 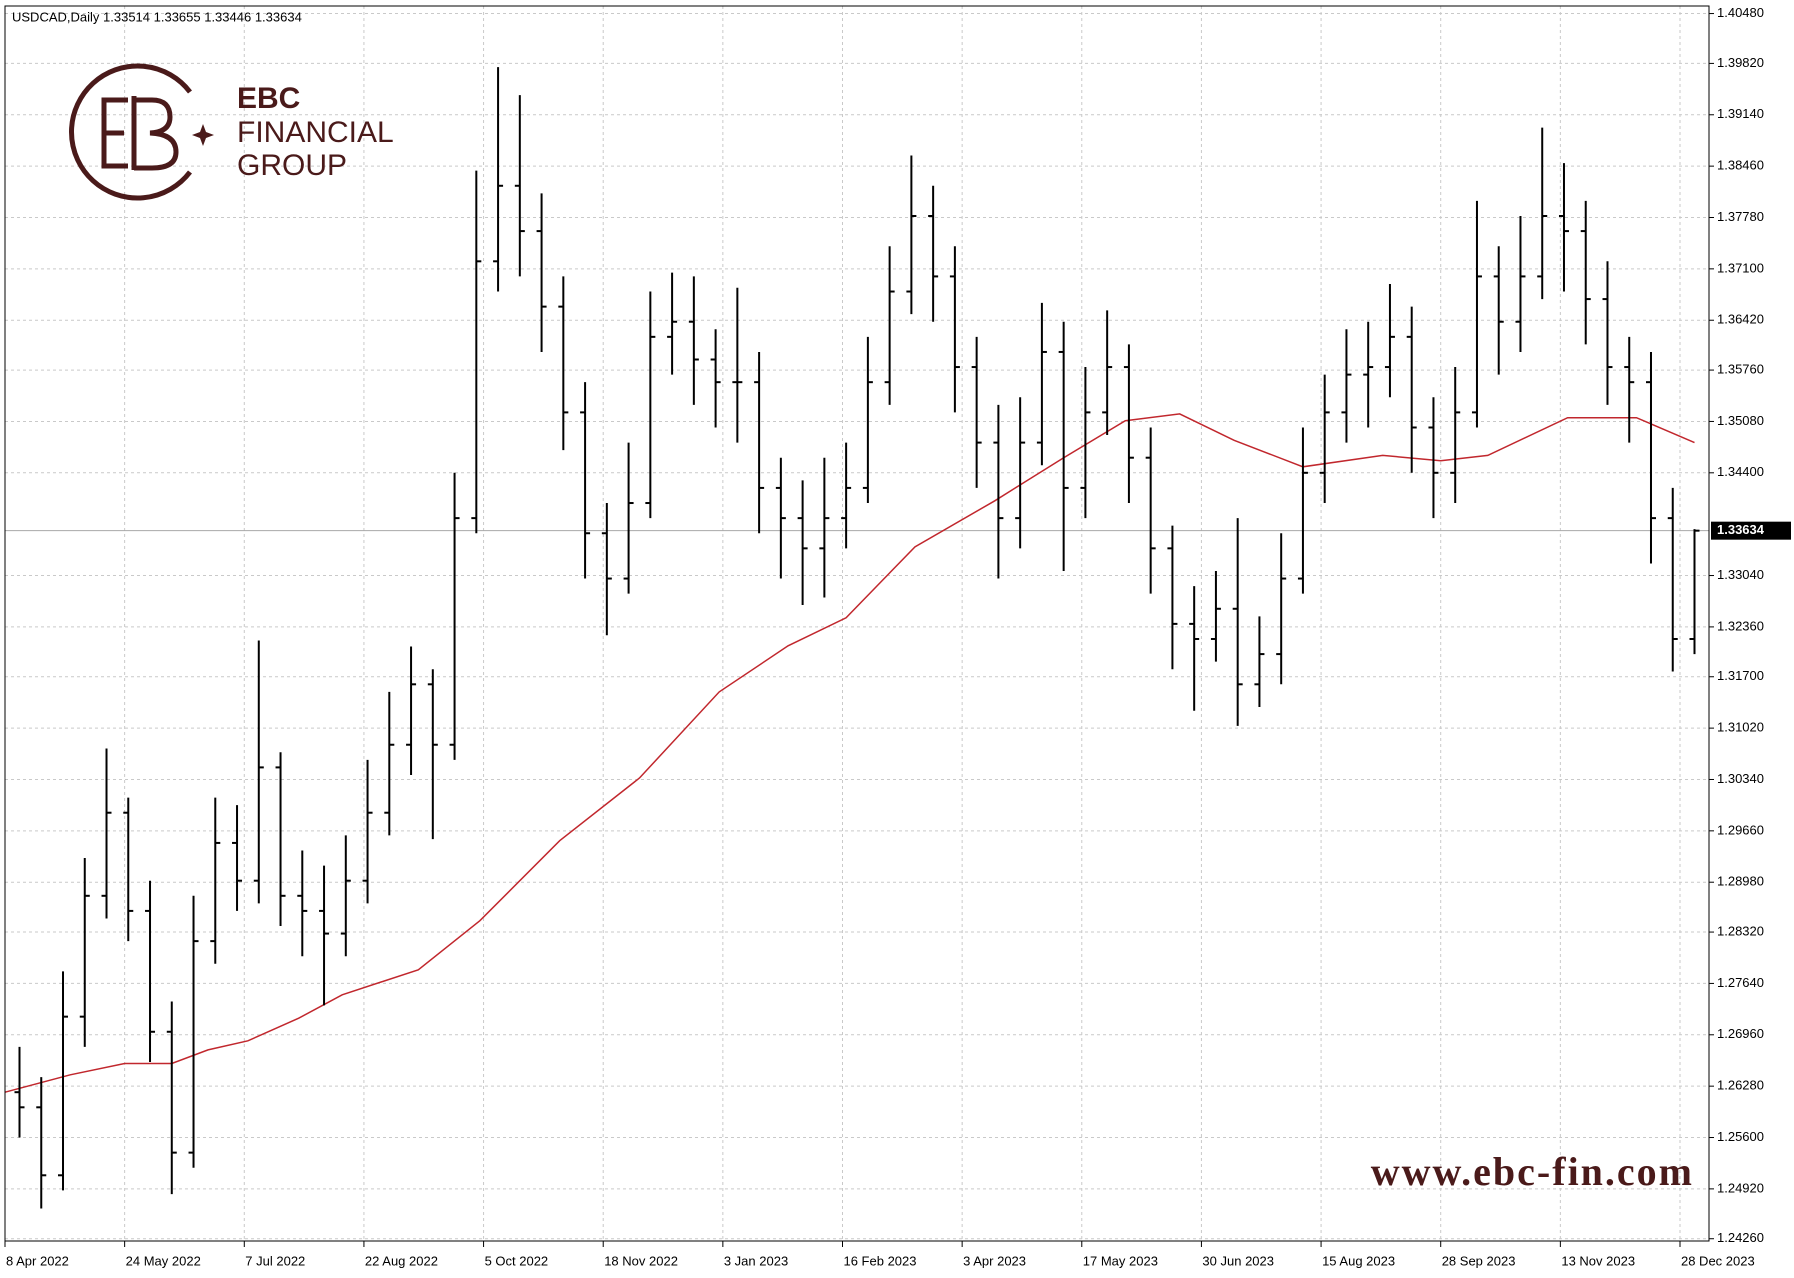 I want to click on y-tick-label: 1.32360, so click(x=1740, y=625).